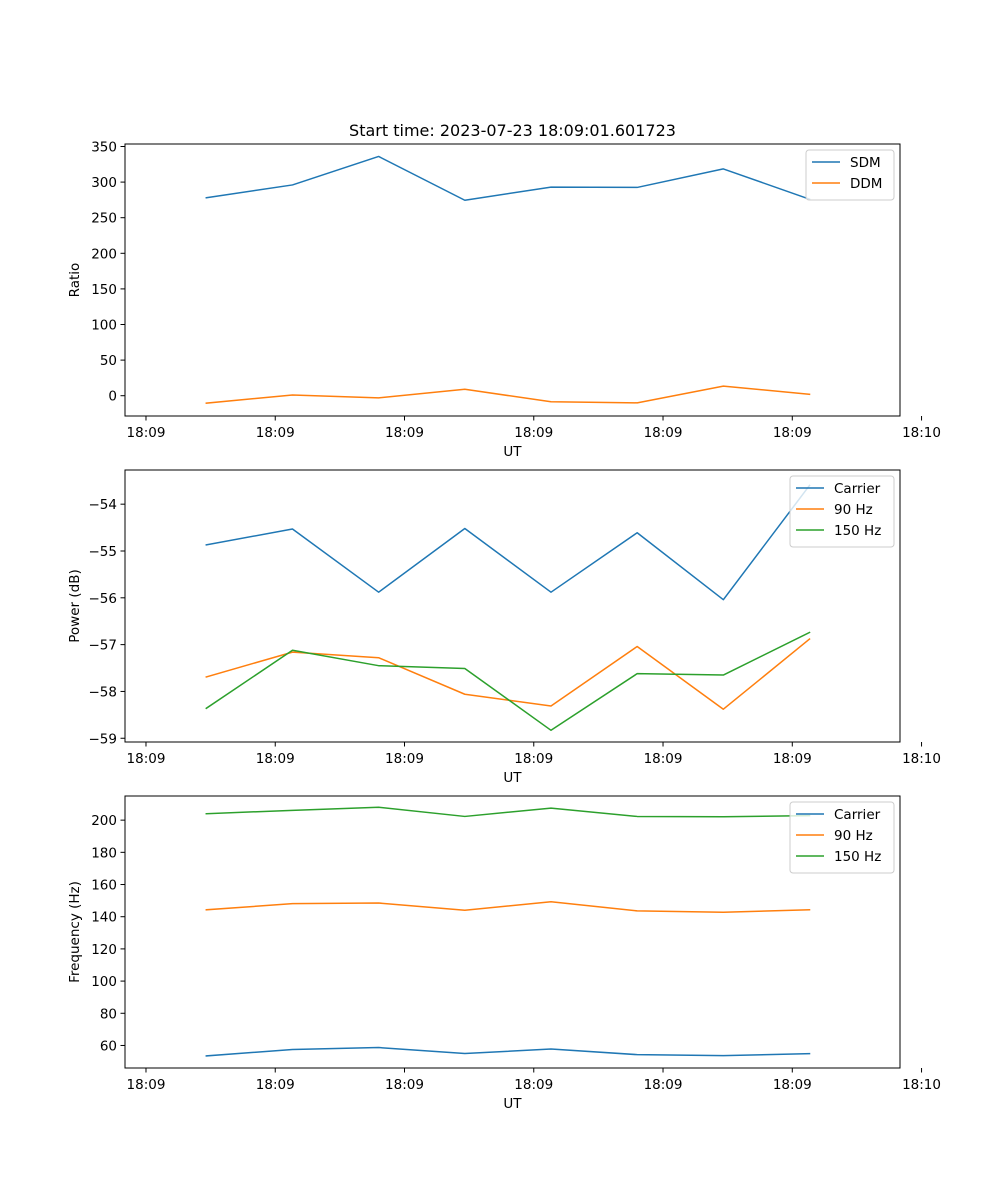 The width and height of the screenshot is (1000, 1200). I want to click on y-axis-label: Ratio, so click(75, 280).